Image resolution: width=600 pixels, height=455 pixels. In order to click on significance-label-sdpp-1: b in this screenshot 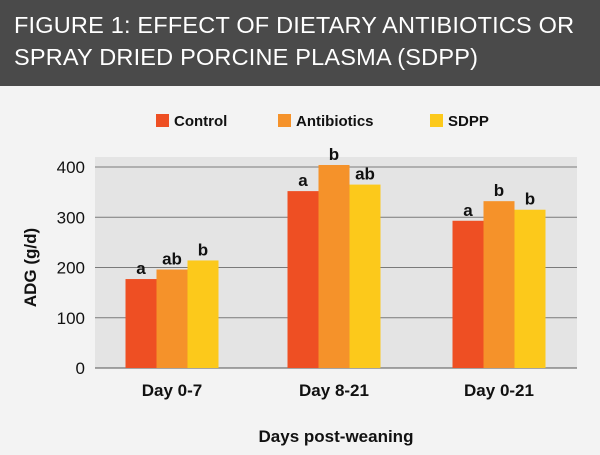, I will do `click(203, 249)`.